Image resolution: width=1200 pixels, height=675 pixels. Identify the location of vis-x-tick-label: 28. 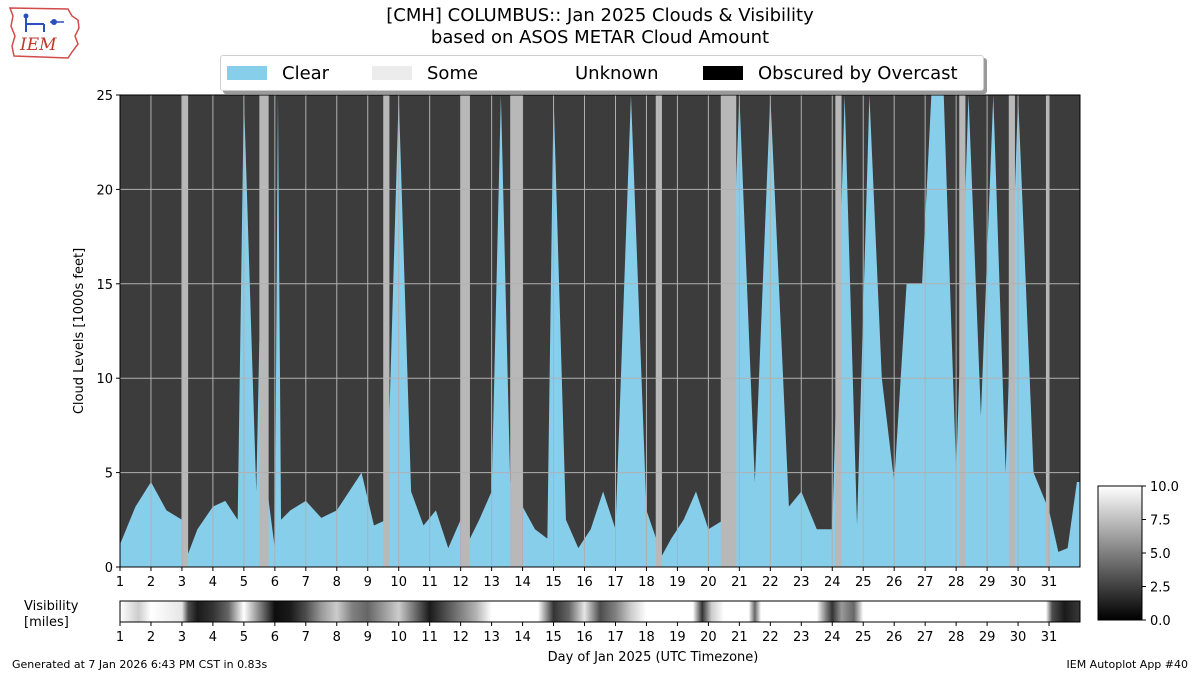
(956, 637).